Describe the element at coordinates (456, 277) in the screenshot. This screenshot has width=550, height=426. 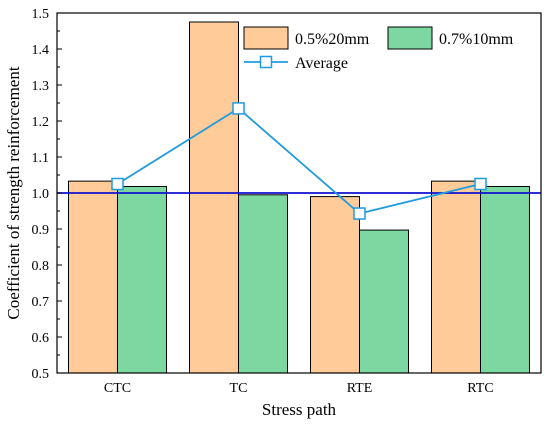
I see `bar-0-5pct-20mm-rtc` at that location.